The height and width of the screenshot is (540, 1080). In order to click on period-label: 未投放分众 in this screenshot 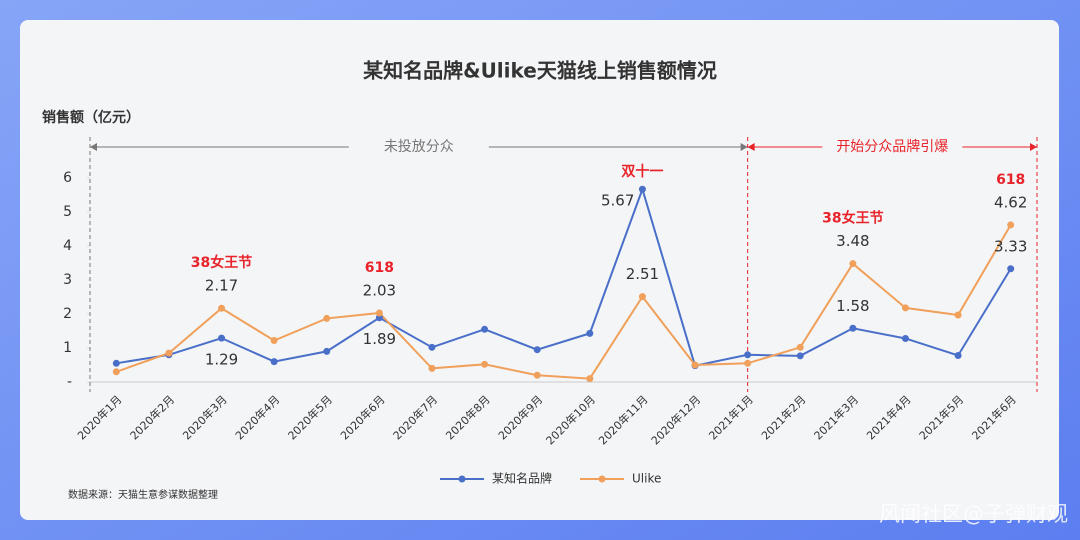, I will do `click(419, 147)`.